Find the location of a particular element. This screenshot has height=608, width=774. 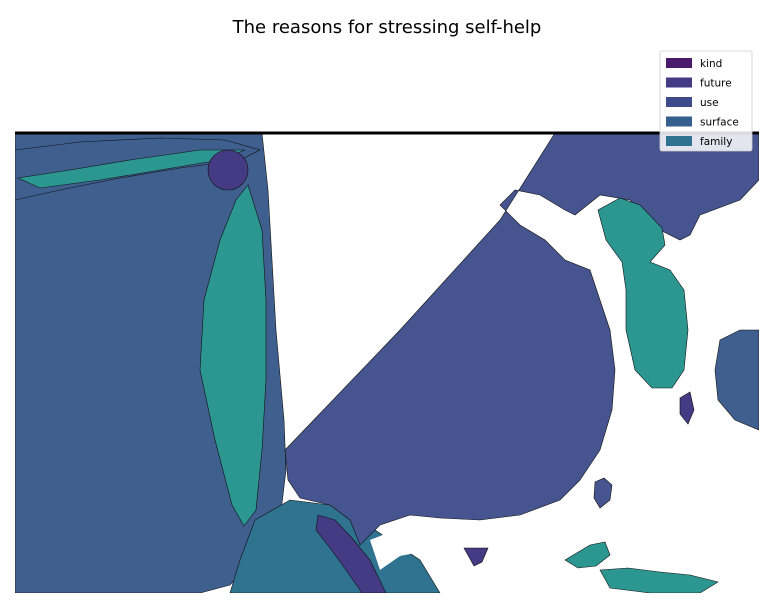

map-region-island-d is located at coordinates (476, 557).